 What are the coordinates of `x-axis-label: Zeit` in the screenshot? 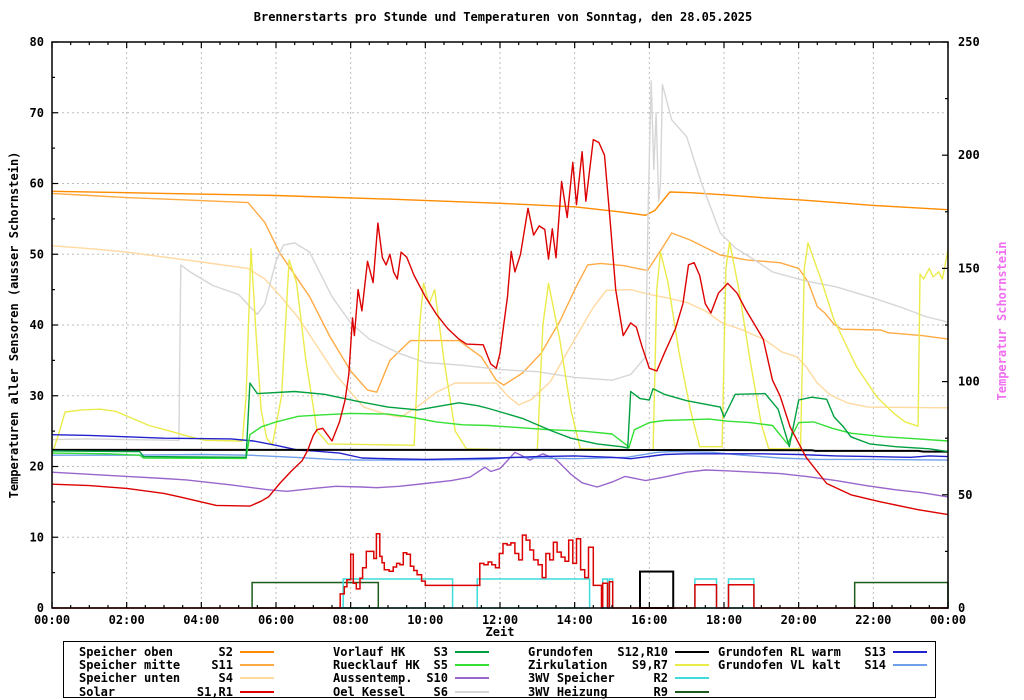 It's located at (500, 632).